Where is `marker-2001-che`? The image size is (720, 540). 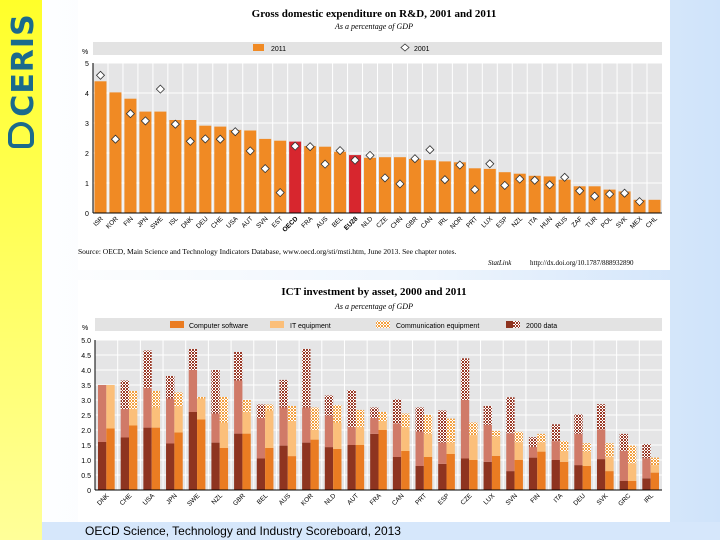 marker-2001-che is located at coordinates (220, 139).